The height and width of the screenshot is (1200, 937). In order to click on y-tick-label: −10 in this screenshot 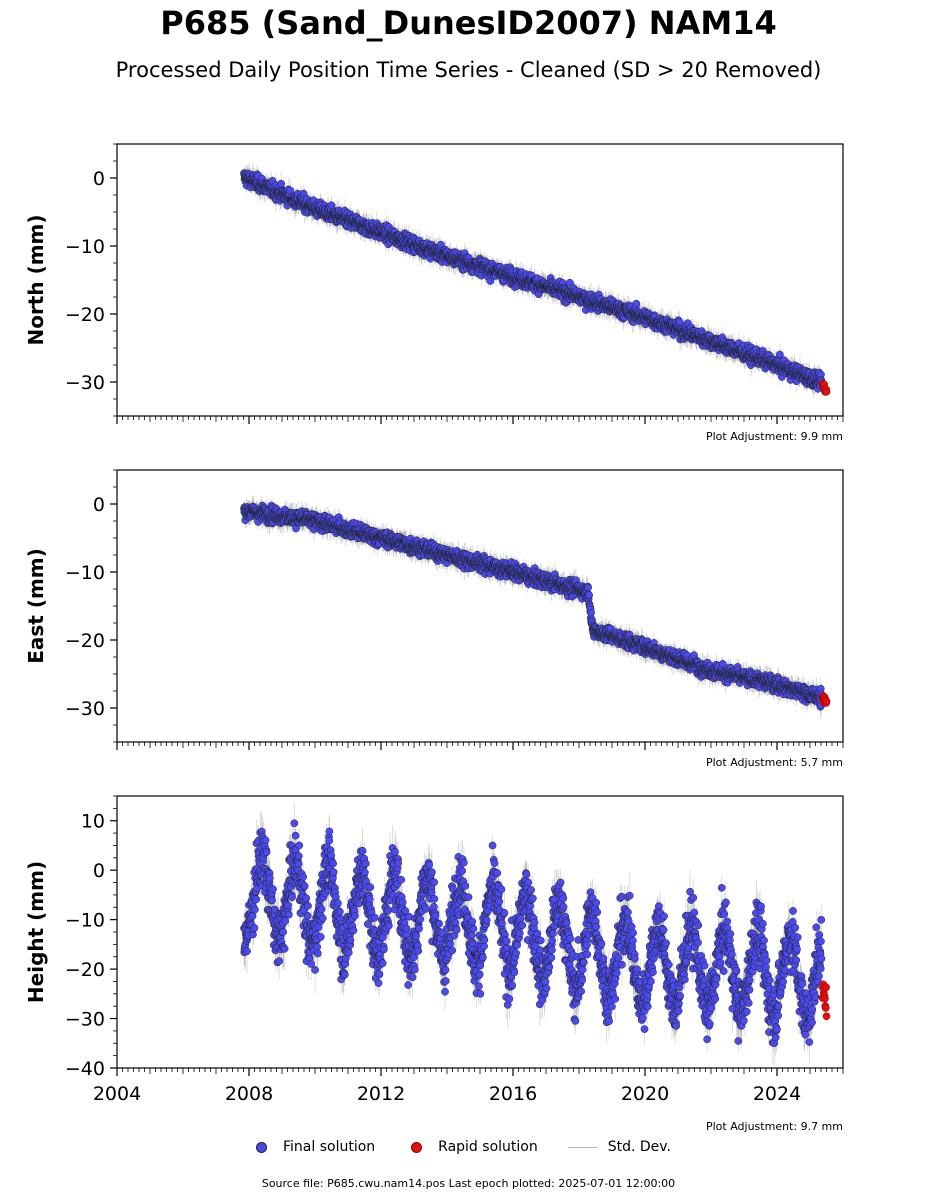, I will do `click(85, 247)`.